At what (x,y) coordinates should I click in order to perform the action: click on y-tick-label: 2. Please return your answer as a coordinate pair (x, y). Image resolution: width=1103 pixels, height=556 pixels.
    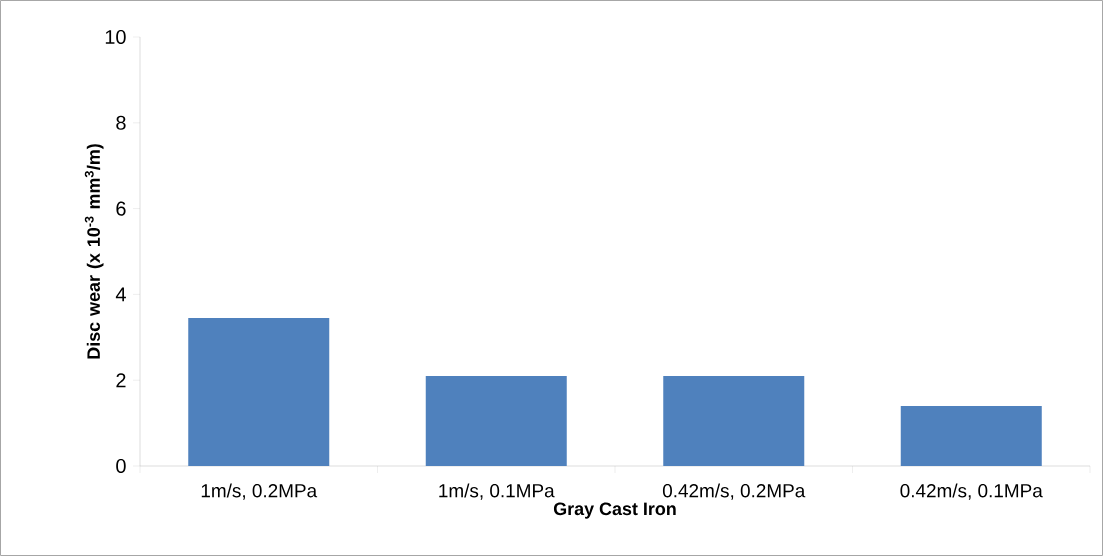
    Looking at the image, I should click on (121, 380).